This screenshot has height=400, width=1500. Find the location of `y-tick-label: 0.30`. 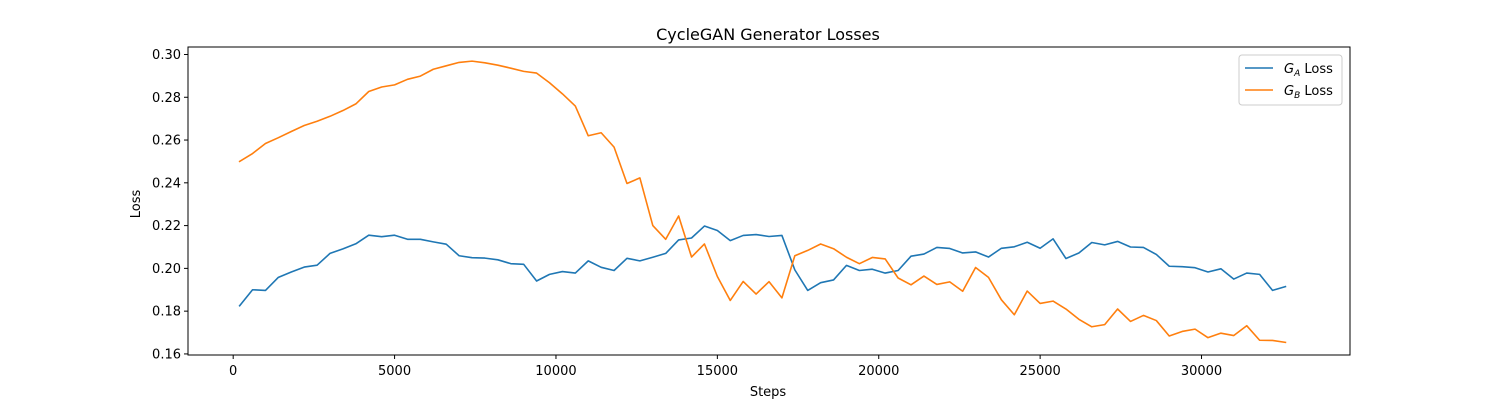

y-tick-label: 0.30 is located at coordinates (166, 55).